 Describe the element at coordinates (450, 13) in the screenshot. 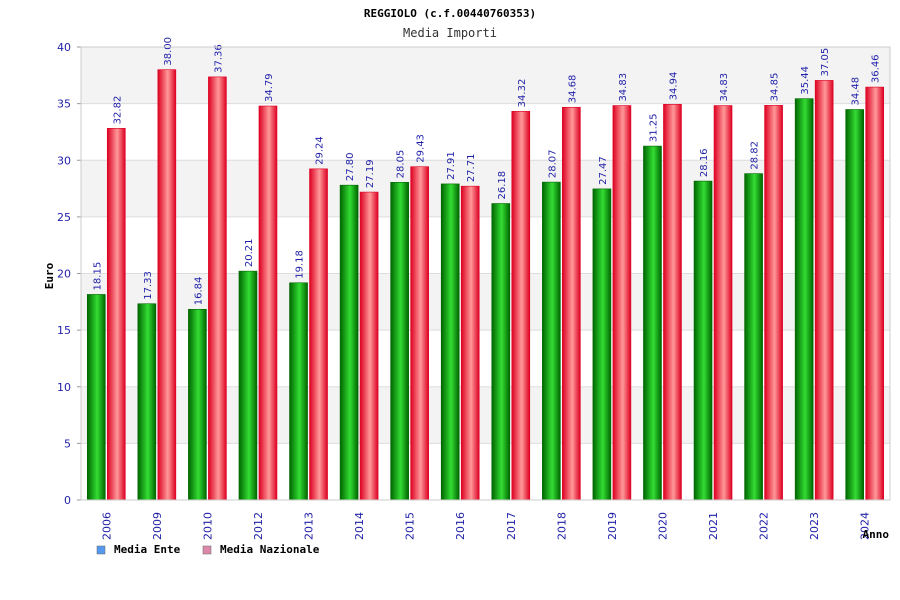

I see `chart-title: REGGIOLO (c.f.00440760353)` at that location.